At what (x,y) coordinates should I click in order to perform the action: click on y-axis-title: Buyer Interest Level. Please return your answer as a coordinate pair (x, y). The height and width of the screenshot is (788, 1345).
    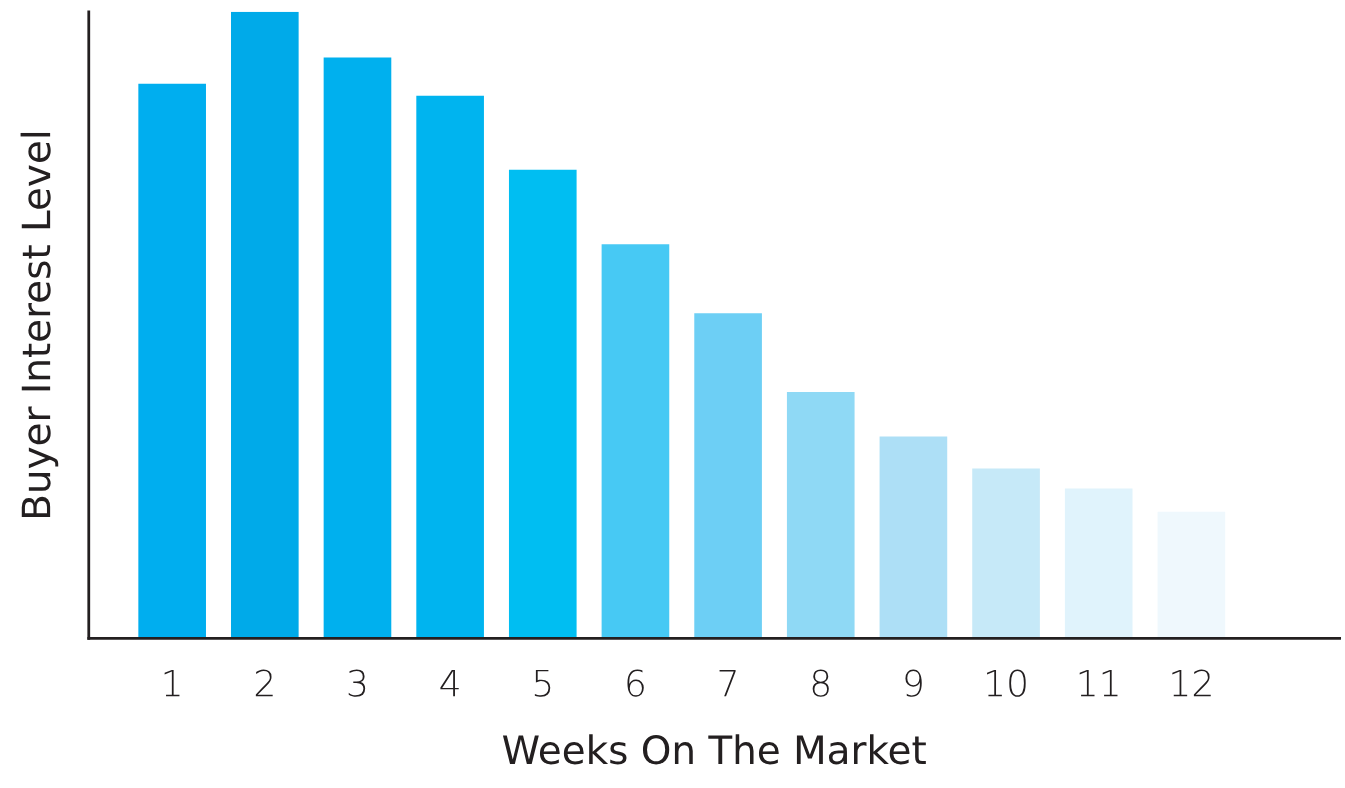
    Looking at the image, I should click on (39, 324).